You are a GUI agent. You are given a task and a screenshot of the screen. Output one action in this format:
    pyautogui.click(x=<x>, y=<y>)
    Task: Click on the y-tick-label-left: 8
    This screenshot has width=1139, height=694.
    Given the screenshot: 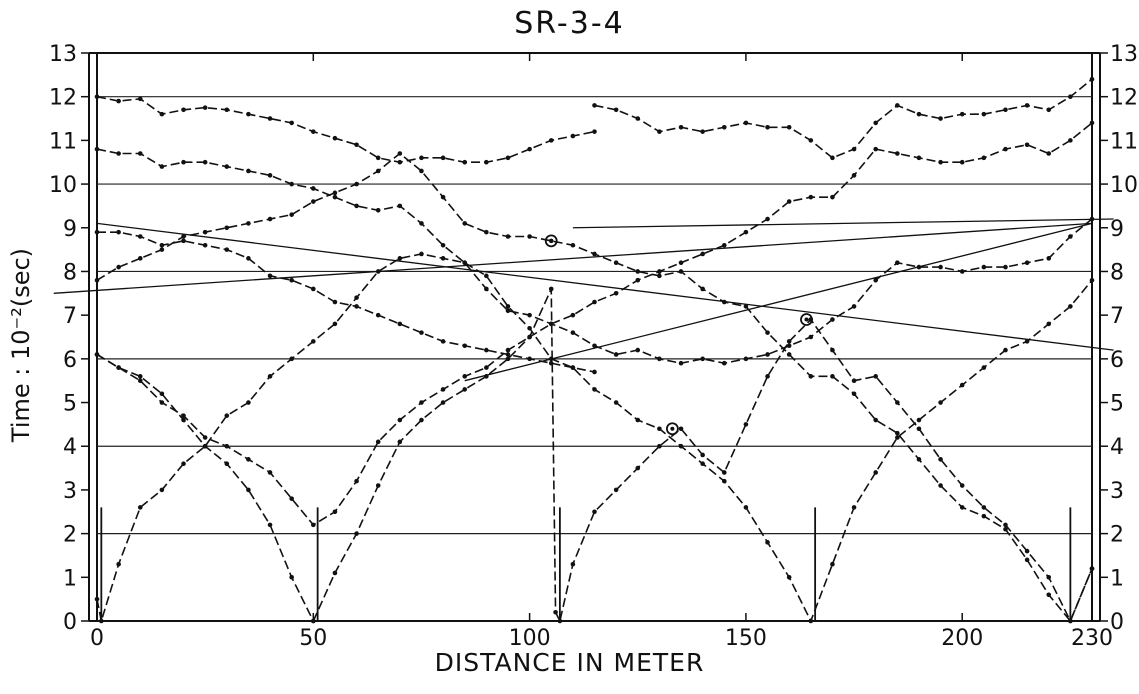 What is the action you would take?
    pyautogui.click(x=70, y=272)
    